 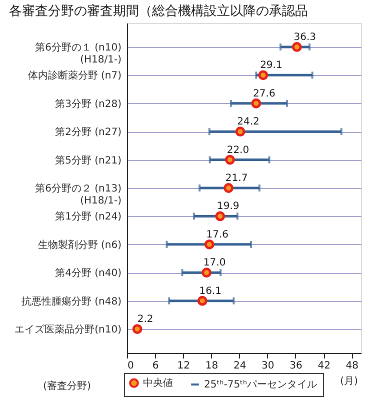 What do you see at coordinates (271, 66) in the screenshot?
I see `data-label: 29.1` at bounding box center [271, 66].